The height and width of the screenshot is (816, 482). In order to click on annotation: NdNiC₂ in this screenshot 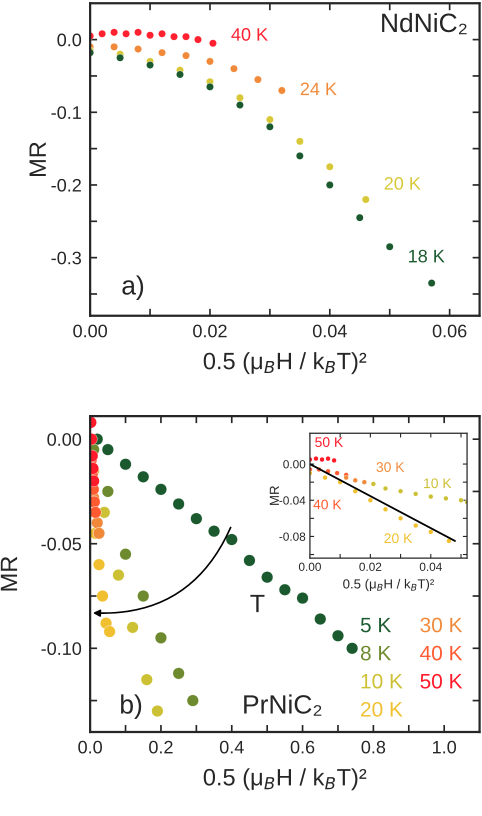, I will do `click(424, 23)`.